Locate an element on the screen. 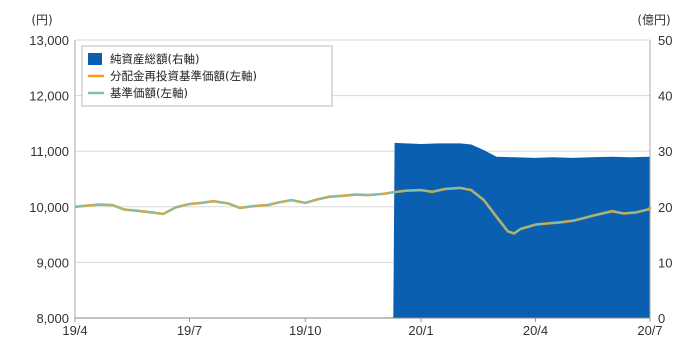 The width and height of the screenshot is (684, 338). x-tick-label: 20/4 is located at coordinates (535, 330).